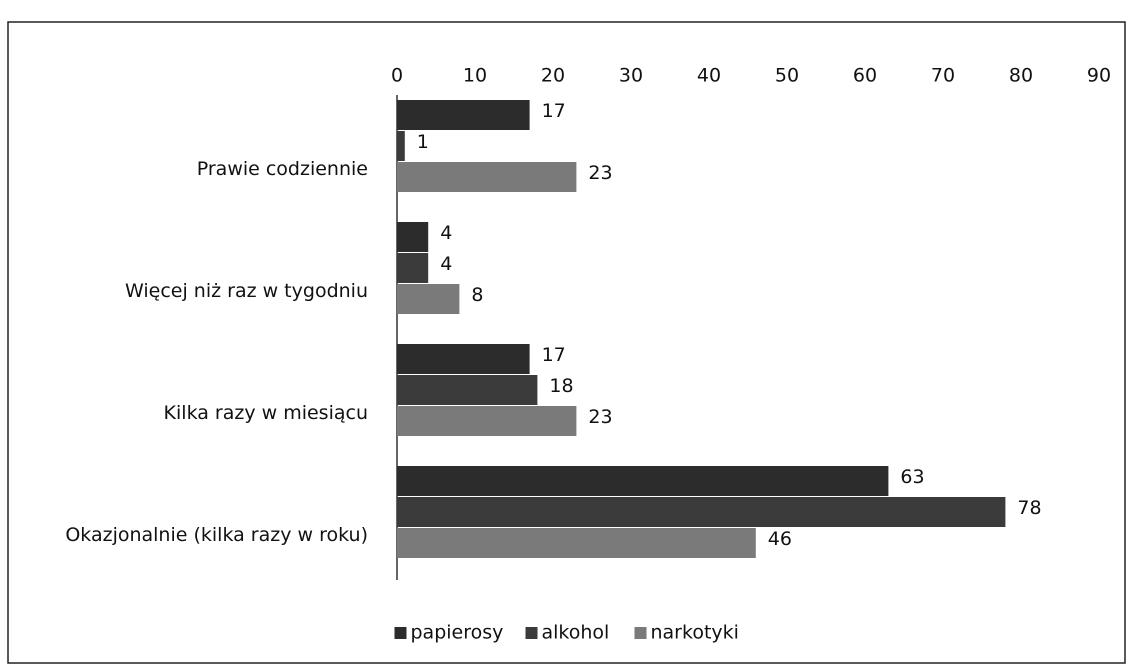 The image size is (1134, 666). Describe the element at coordinates (787, 76) in the screenshot. I see `x-tick-label: 50` at that location.